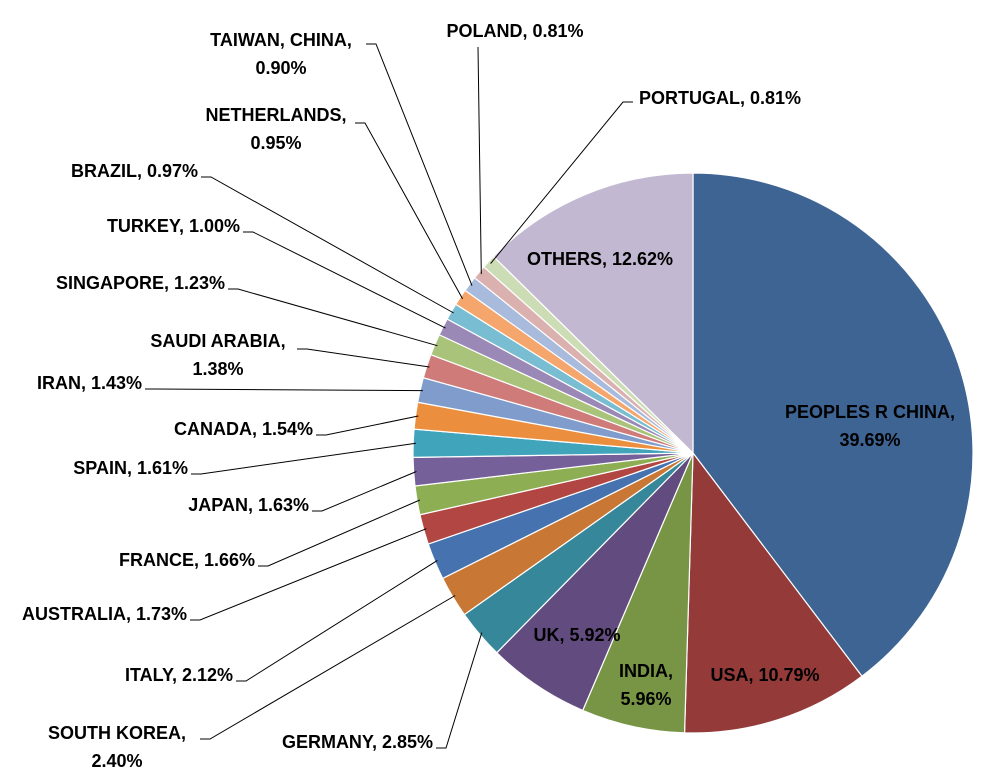 The height and width of the screenshot is (780, 982). What do you see at coordinates (364, 491) in the screenshot?
I see `leader-line-japan` at bounding box center [364, 491].